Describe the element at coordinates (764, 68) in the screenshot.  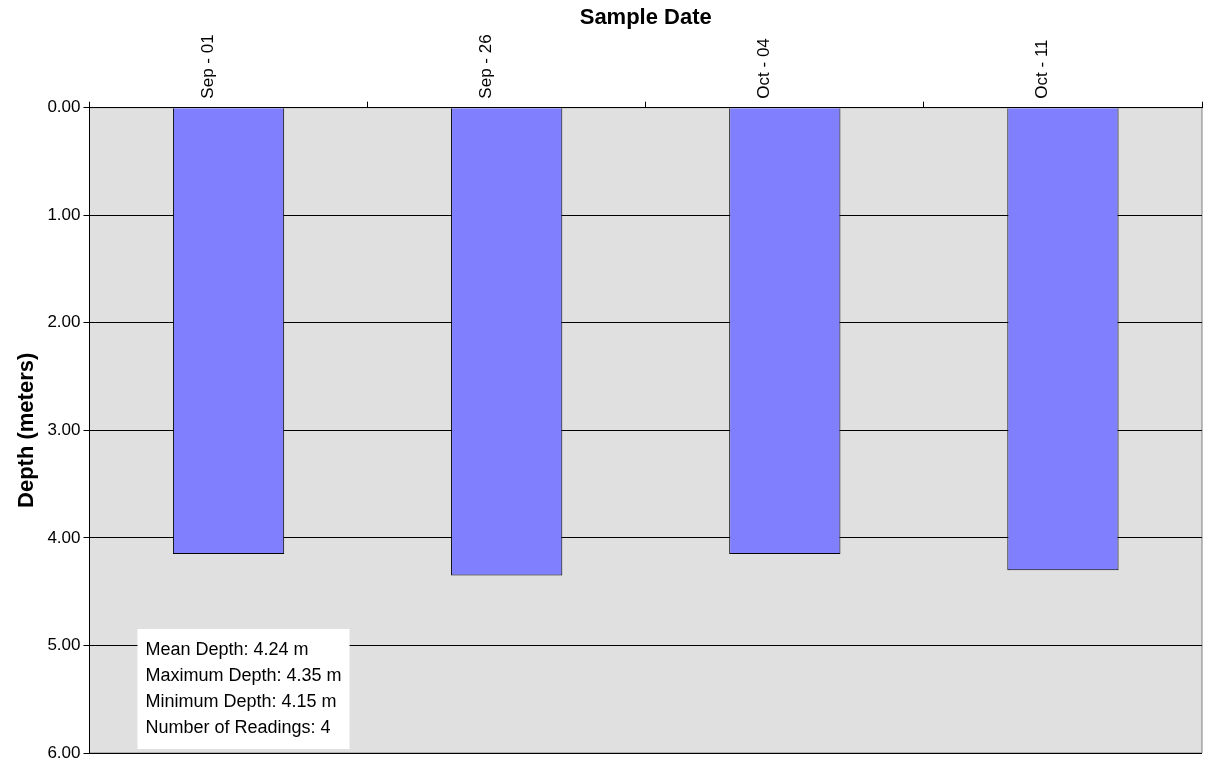
I see `x-tick-label: Oct - 04` at that location.